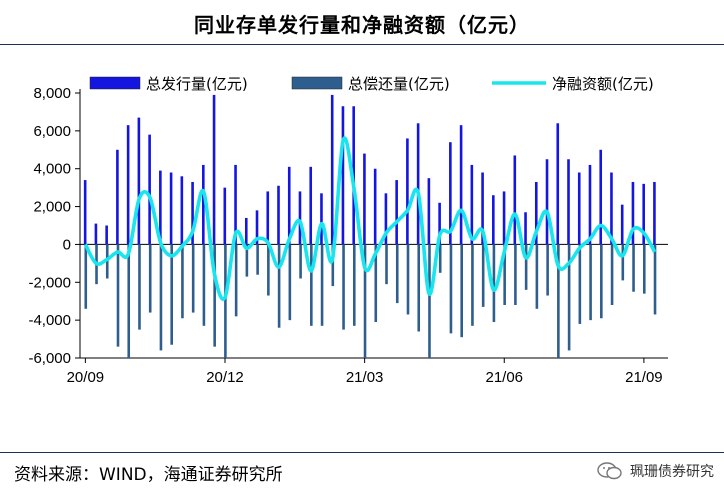 Image resolution: width=724 pixels, height=497 pixels. What do you see at coordinates (317, 83) in the screenshot?
I see `legend-repayment-swatch` at bounding box center [317, 83].